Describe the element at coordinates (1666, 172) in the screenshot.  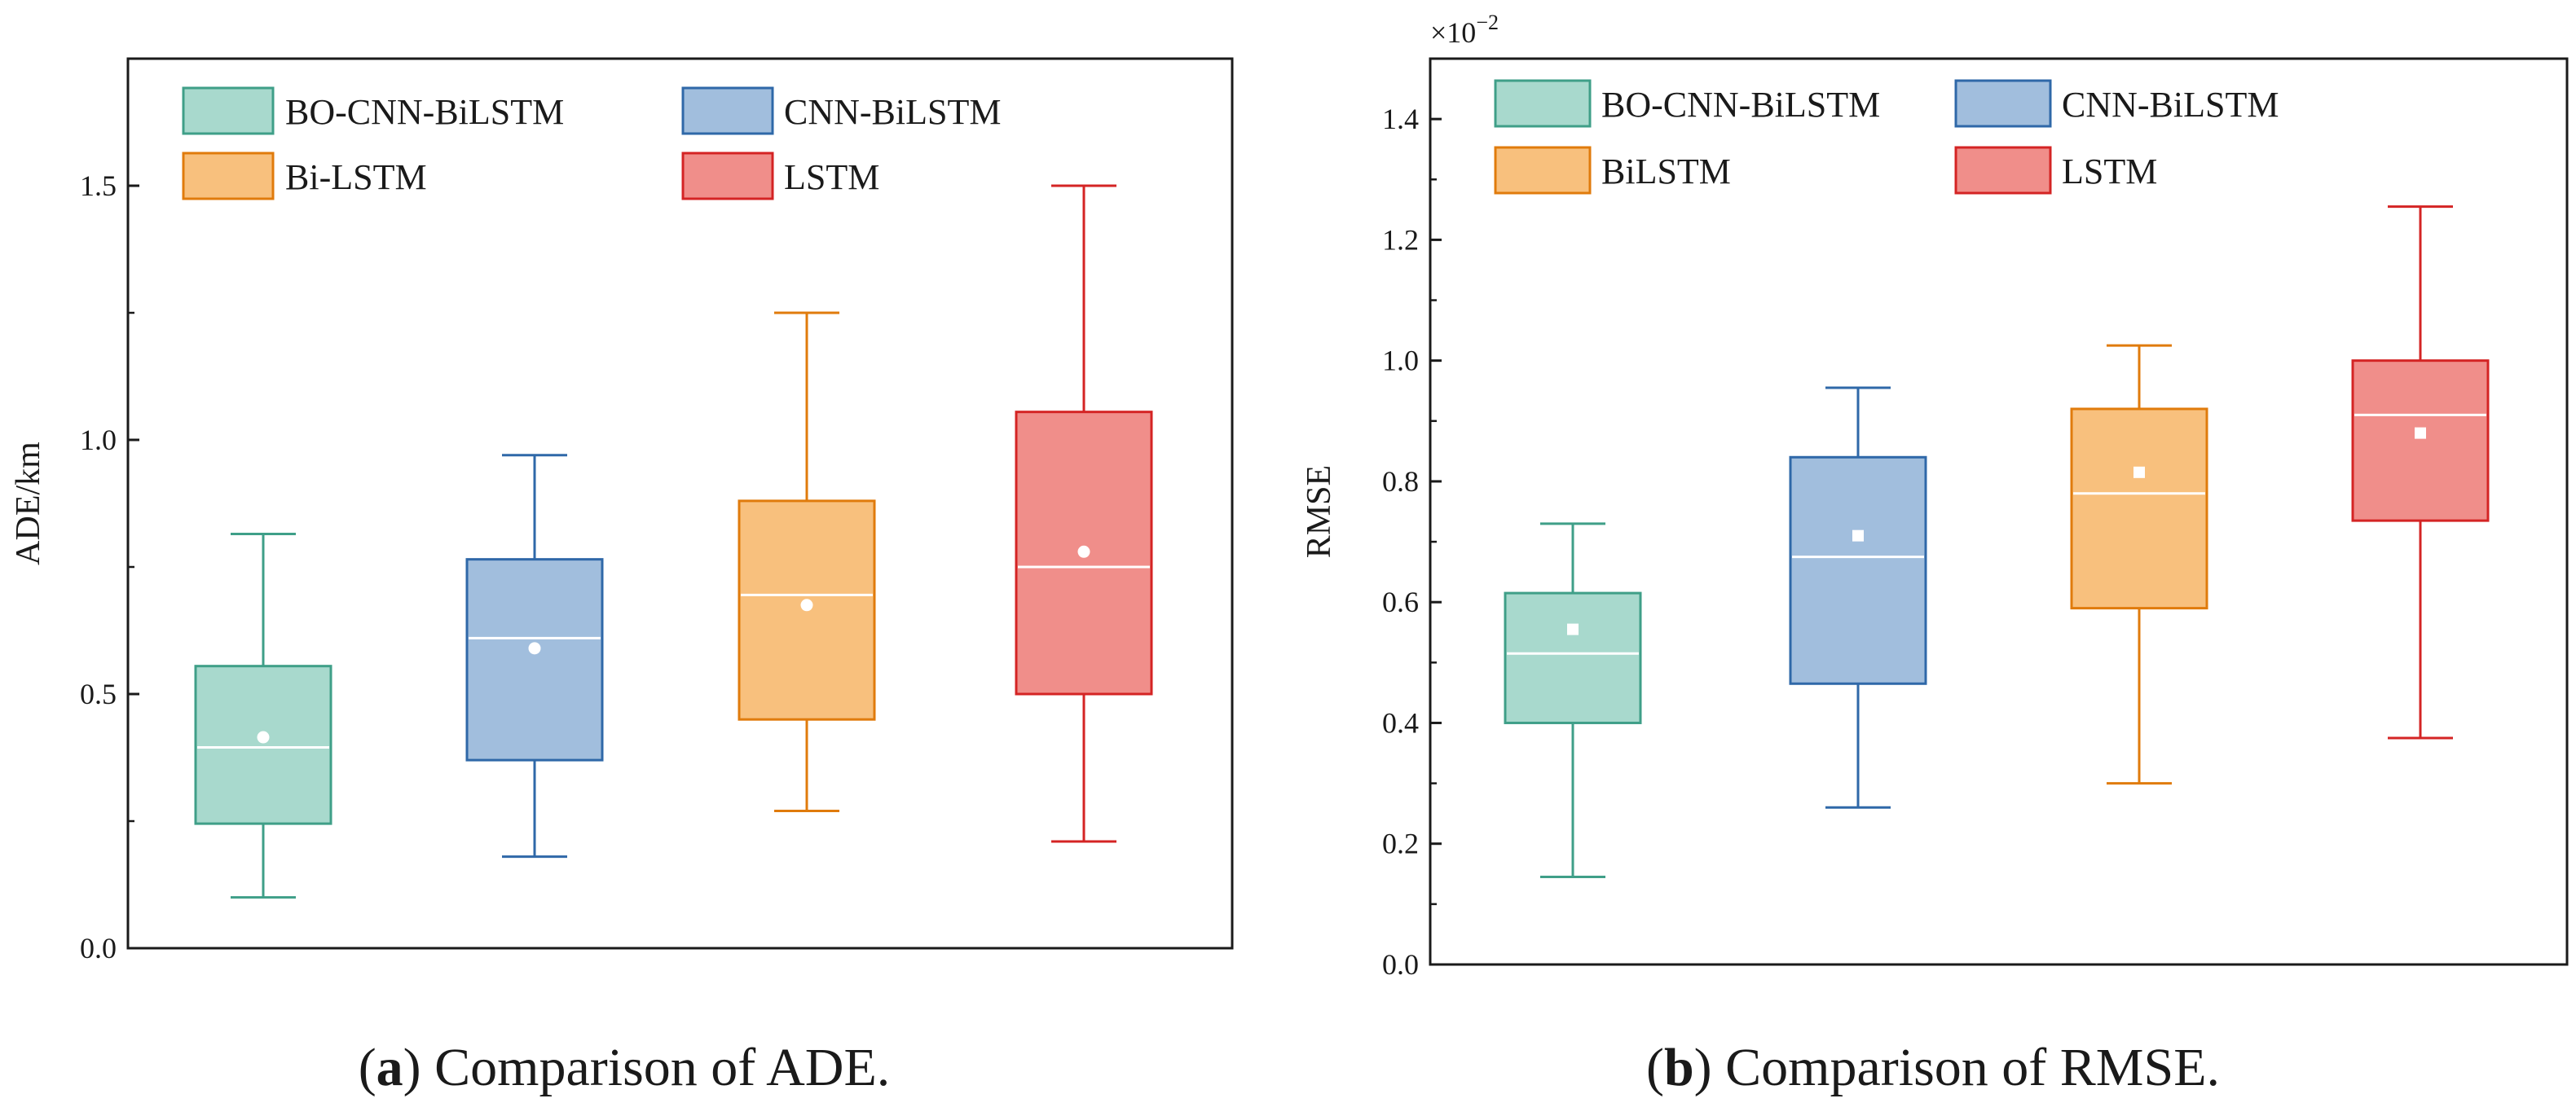
I see `legend-label-bilstm: BiLSTM` at that location.